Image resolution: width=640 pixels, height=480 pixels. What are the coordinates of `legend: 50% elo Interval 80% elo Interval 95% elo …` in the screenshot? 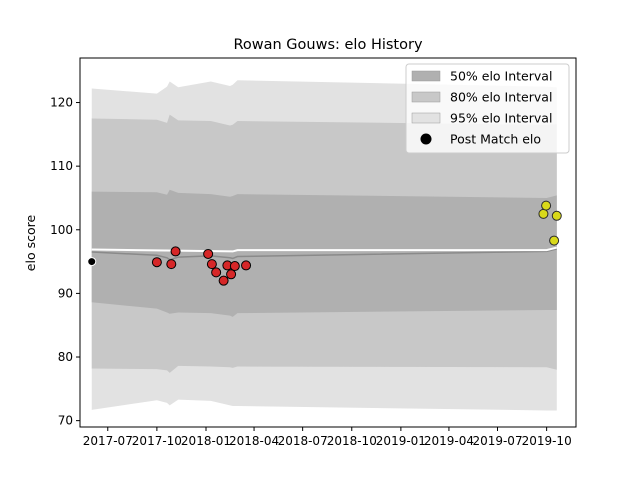 It's located at (487, 108).